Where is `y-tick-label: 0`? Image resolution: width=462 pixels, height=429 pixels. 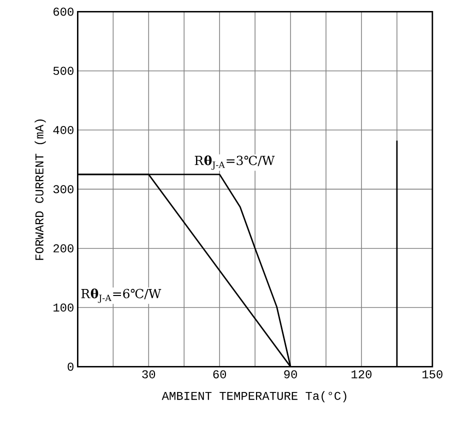 y-tick-label: 0 is located at coordinates (71, 366).